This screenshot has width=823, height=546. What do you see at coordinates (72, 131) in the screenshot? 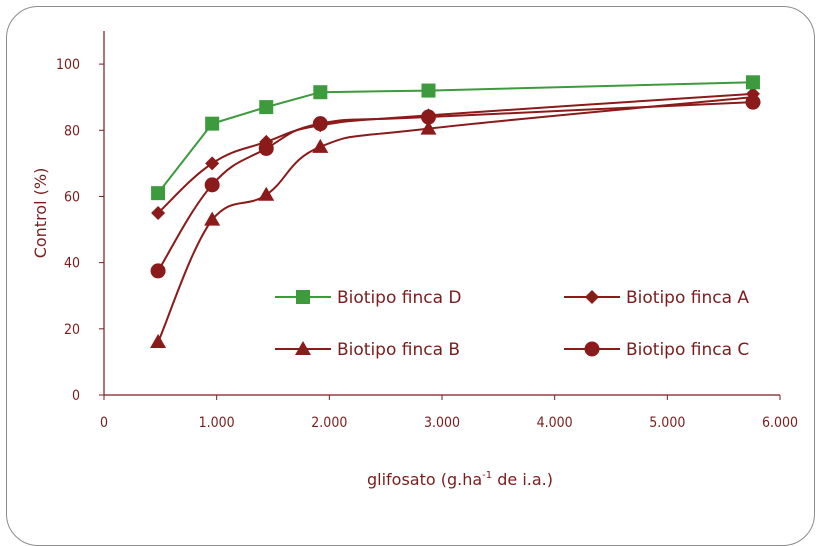
I see `y-tick-label: 80` at bounding box center [72, 131].